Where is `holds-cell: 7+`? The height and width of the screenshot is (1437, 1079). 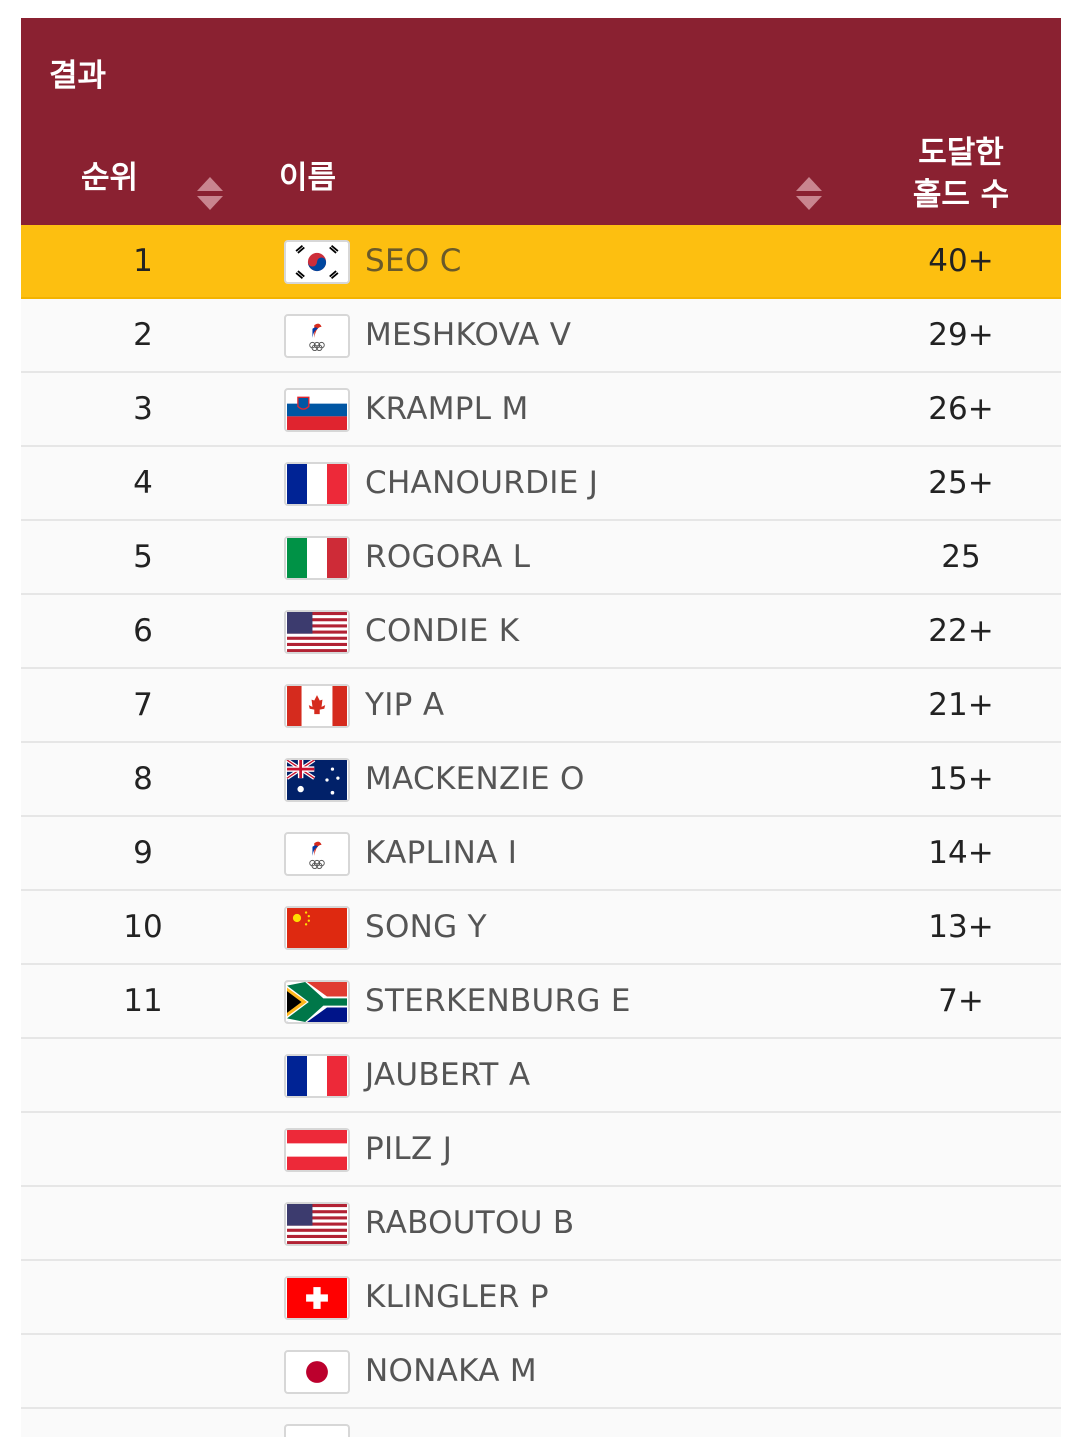
holds-cell: 7+ is located at coordinates (961, 1001).